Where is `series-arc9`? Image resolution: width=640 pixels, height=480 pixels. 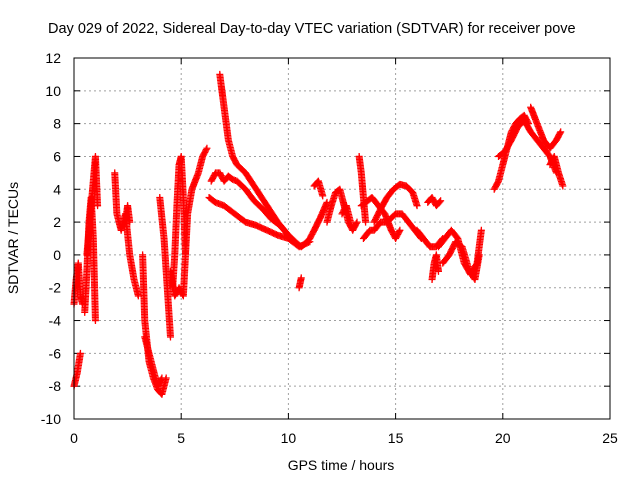 series-arc9 is located at coordinates (165, 267).